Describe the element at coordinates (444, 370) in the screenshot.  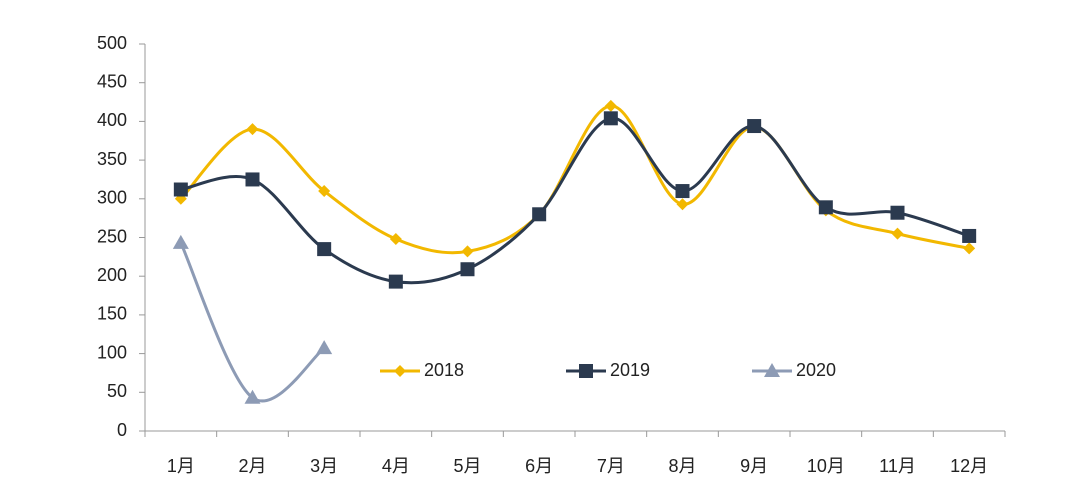
I see `legend-label: 2018` at that location.